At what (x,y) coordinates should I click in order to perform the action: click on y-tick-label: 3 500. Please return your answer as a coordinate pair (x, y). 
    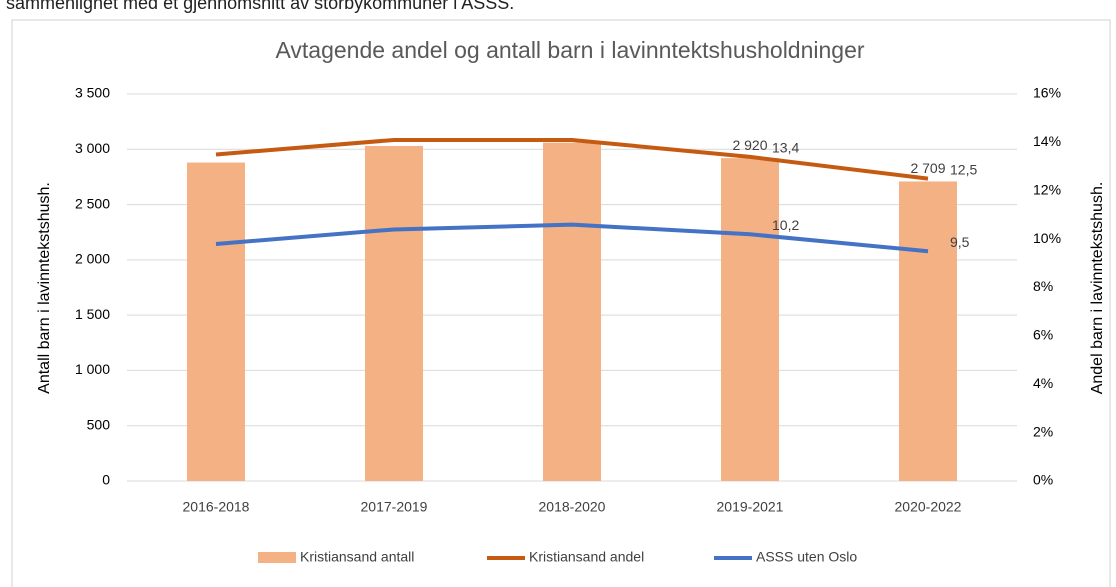
    Looking at the image, I should click on (92, 93).